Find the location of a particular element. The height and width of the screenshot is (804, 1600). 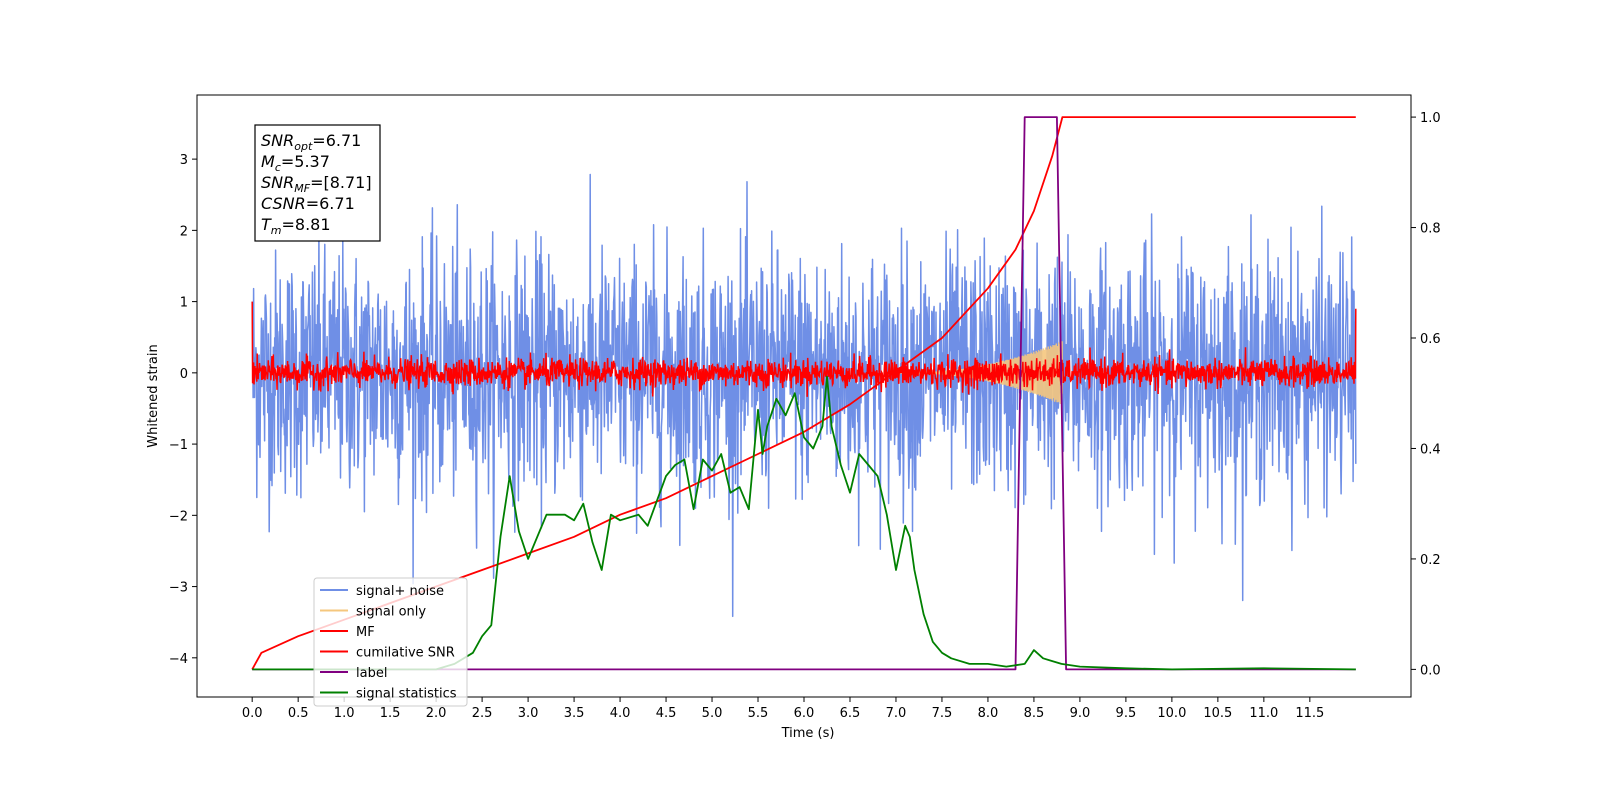

y-tick-label: −1 is located at coordinates (178, 445).